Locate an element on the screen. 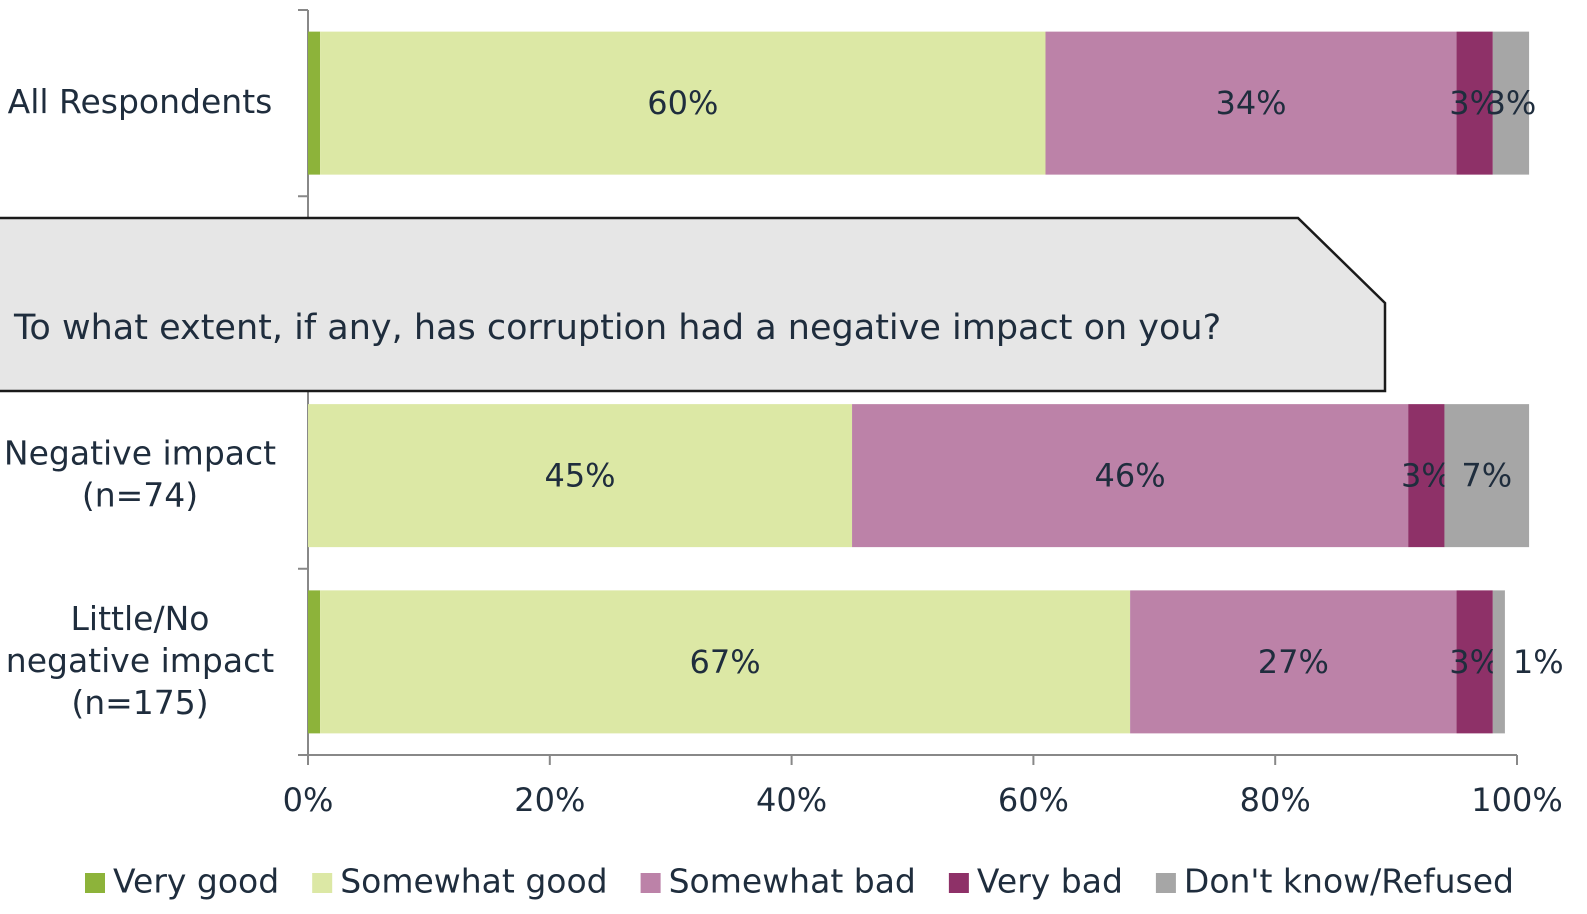  x-tick-label: 20% is located at coordinates (549, 800).